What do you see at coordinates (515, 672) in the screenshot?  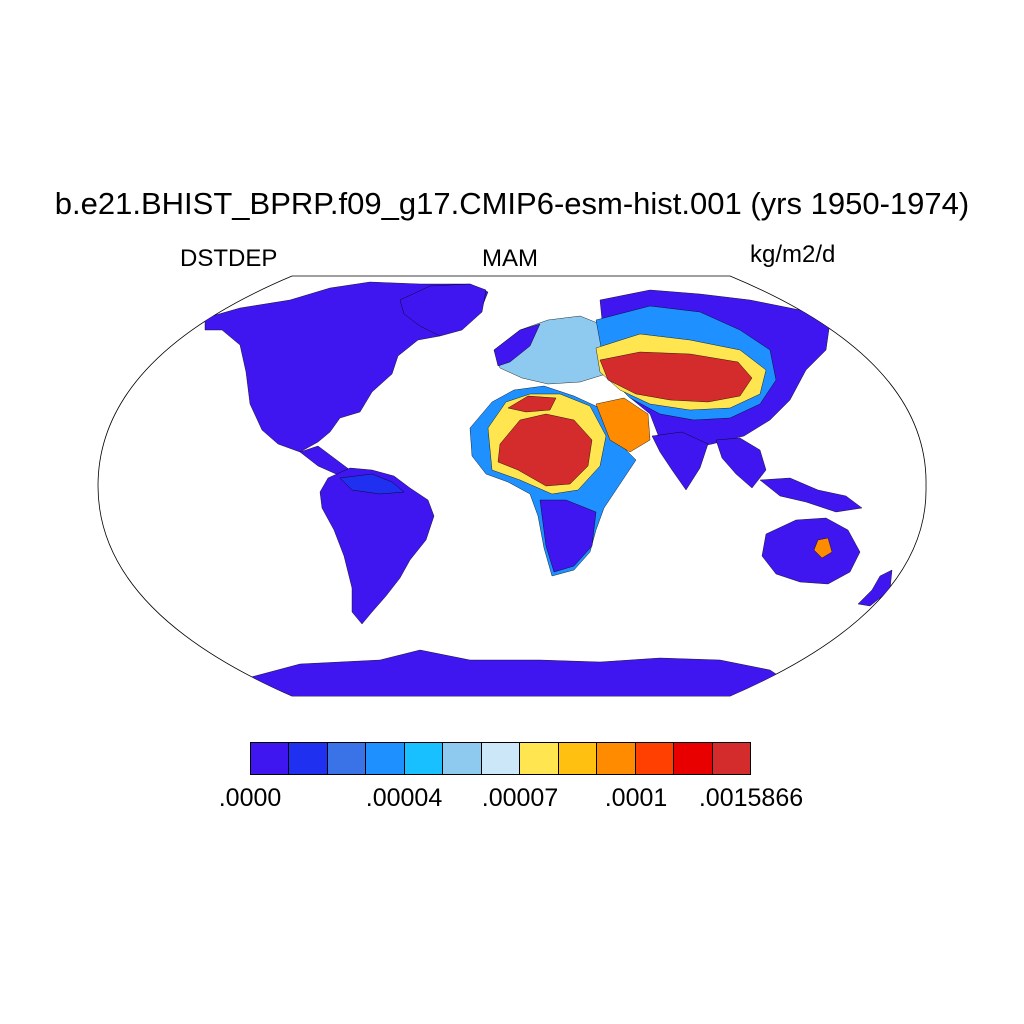 I see `antarctica` at bounding box center [515, 672].